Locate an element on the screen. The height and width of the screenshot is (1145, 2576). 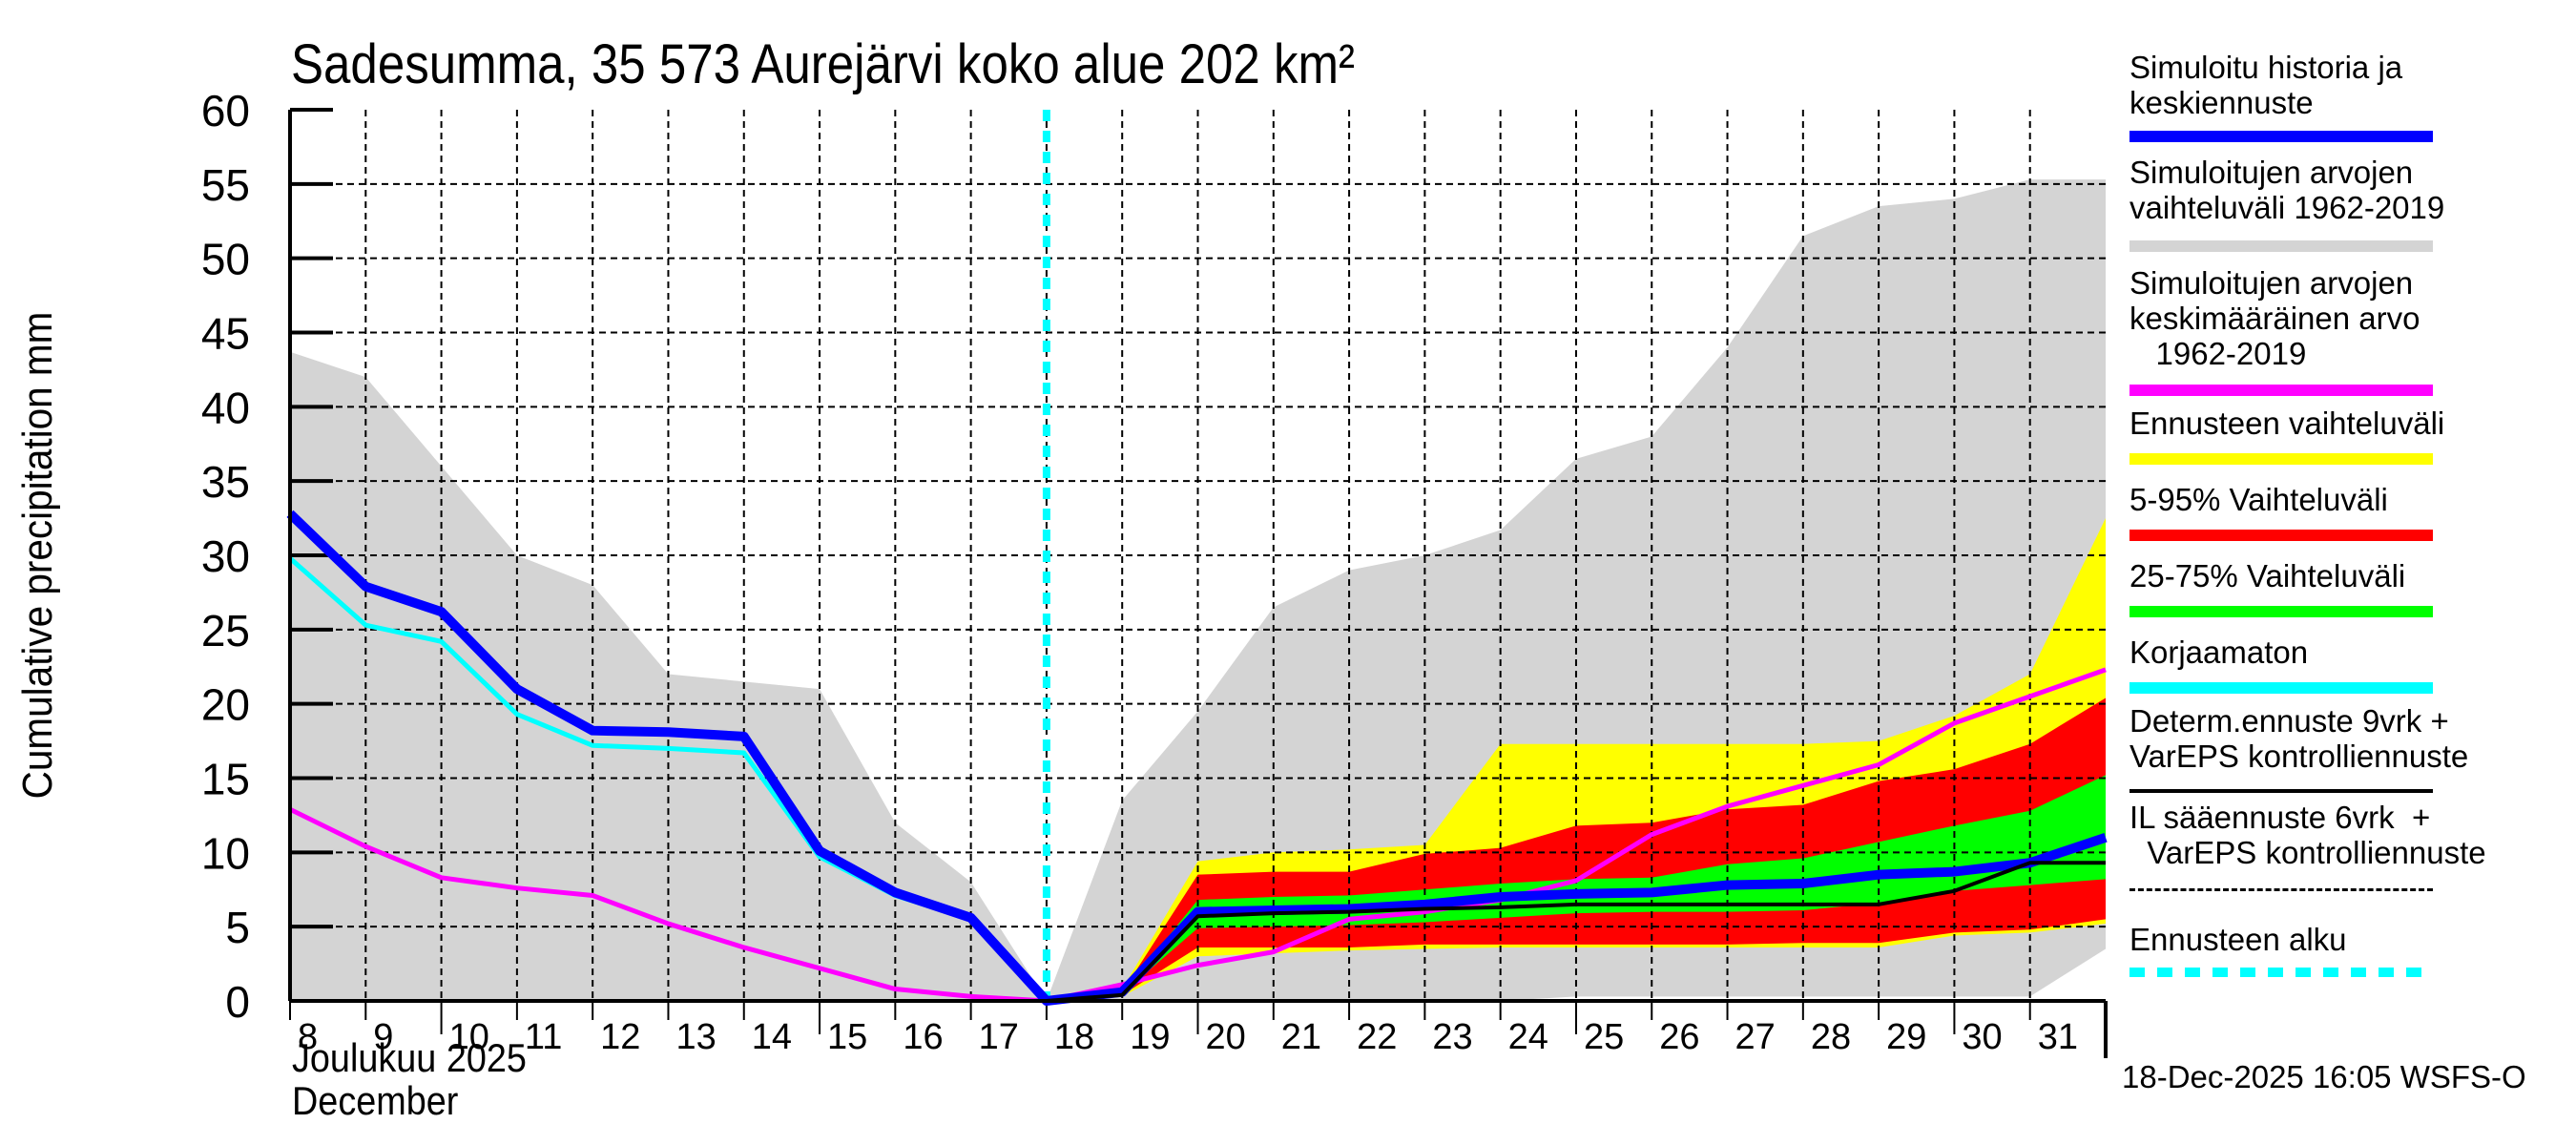
y-tick-label: 50 is located at coordinates (225, 259).